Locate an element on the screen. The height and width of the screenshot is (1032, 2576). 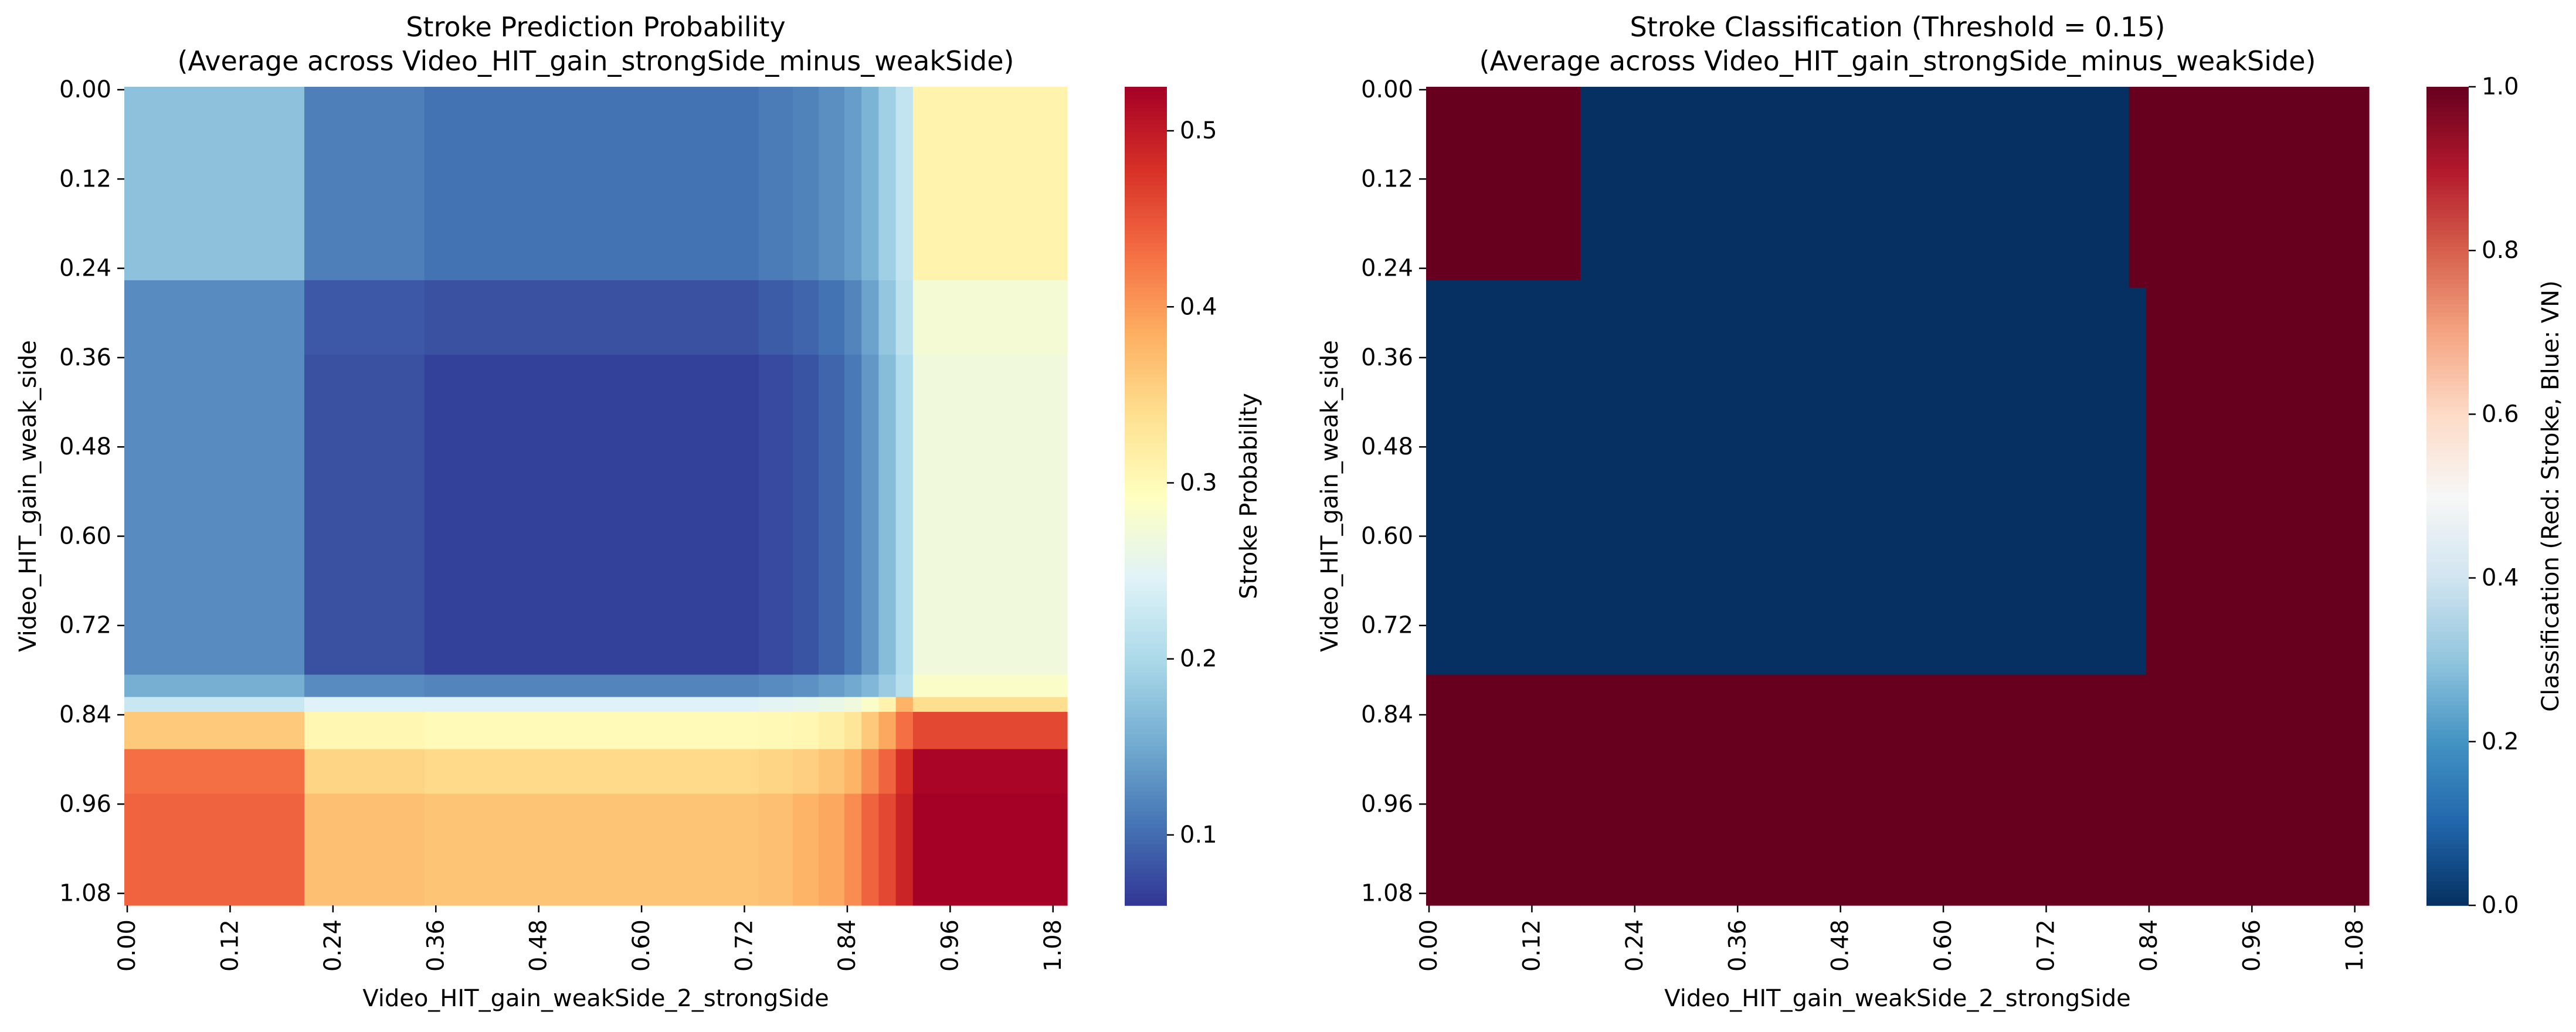
x-tick-label: 0.84 is located at coordinates (847, 945).